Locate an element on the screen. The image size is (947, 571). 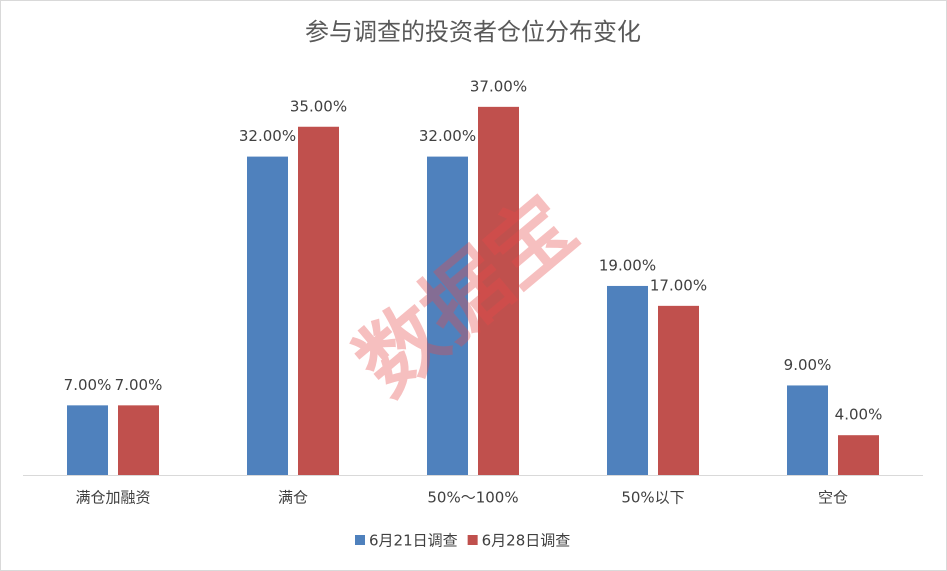
chart-title: 参与调查的投资者仓位分布变化 is located at coordinates (473, 32).